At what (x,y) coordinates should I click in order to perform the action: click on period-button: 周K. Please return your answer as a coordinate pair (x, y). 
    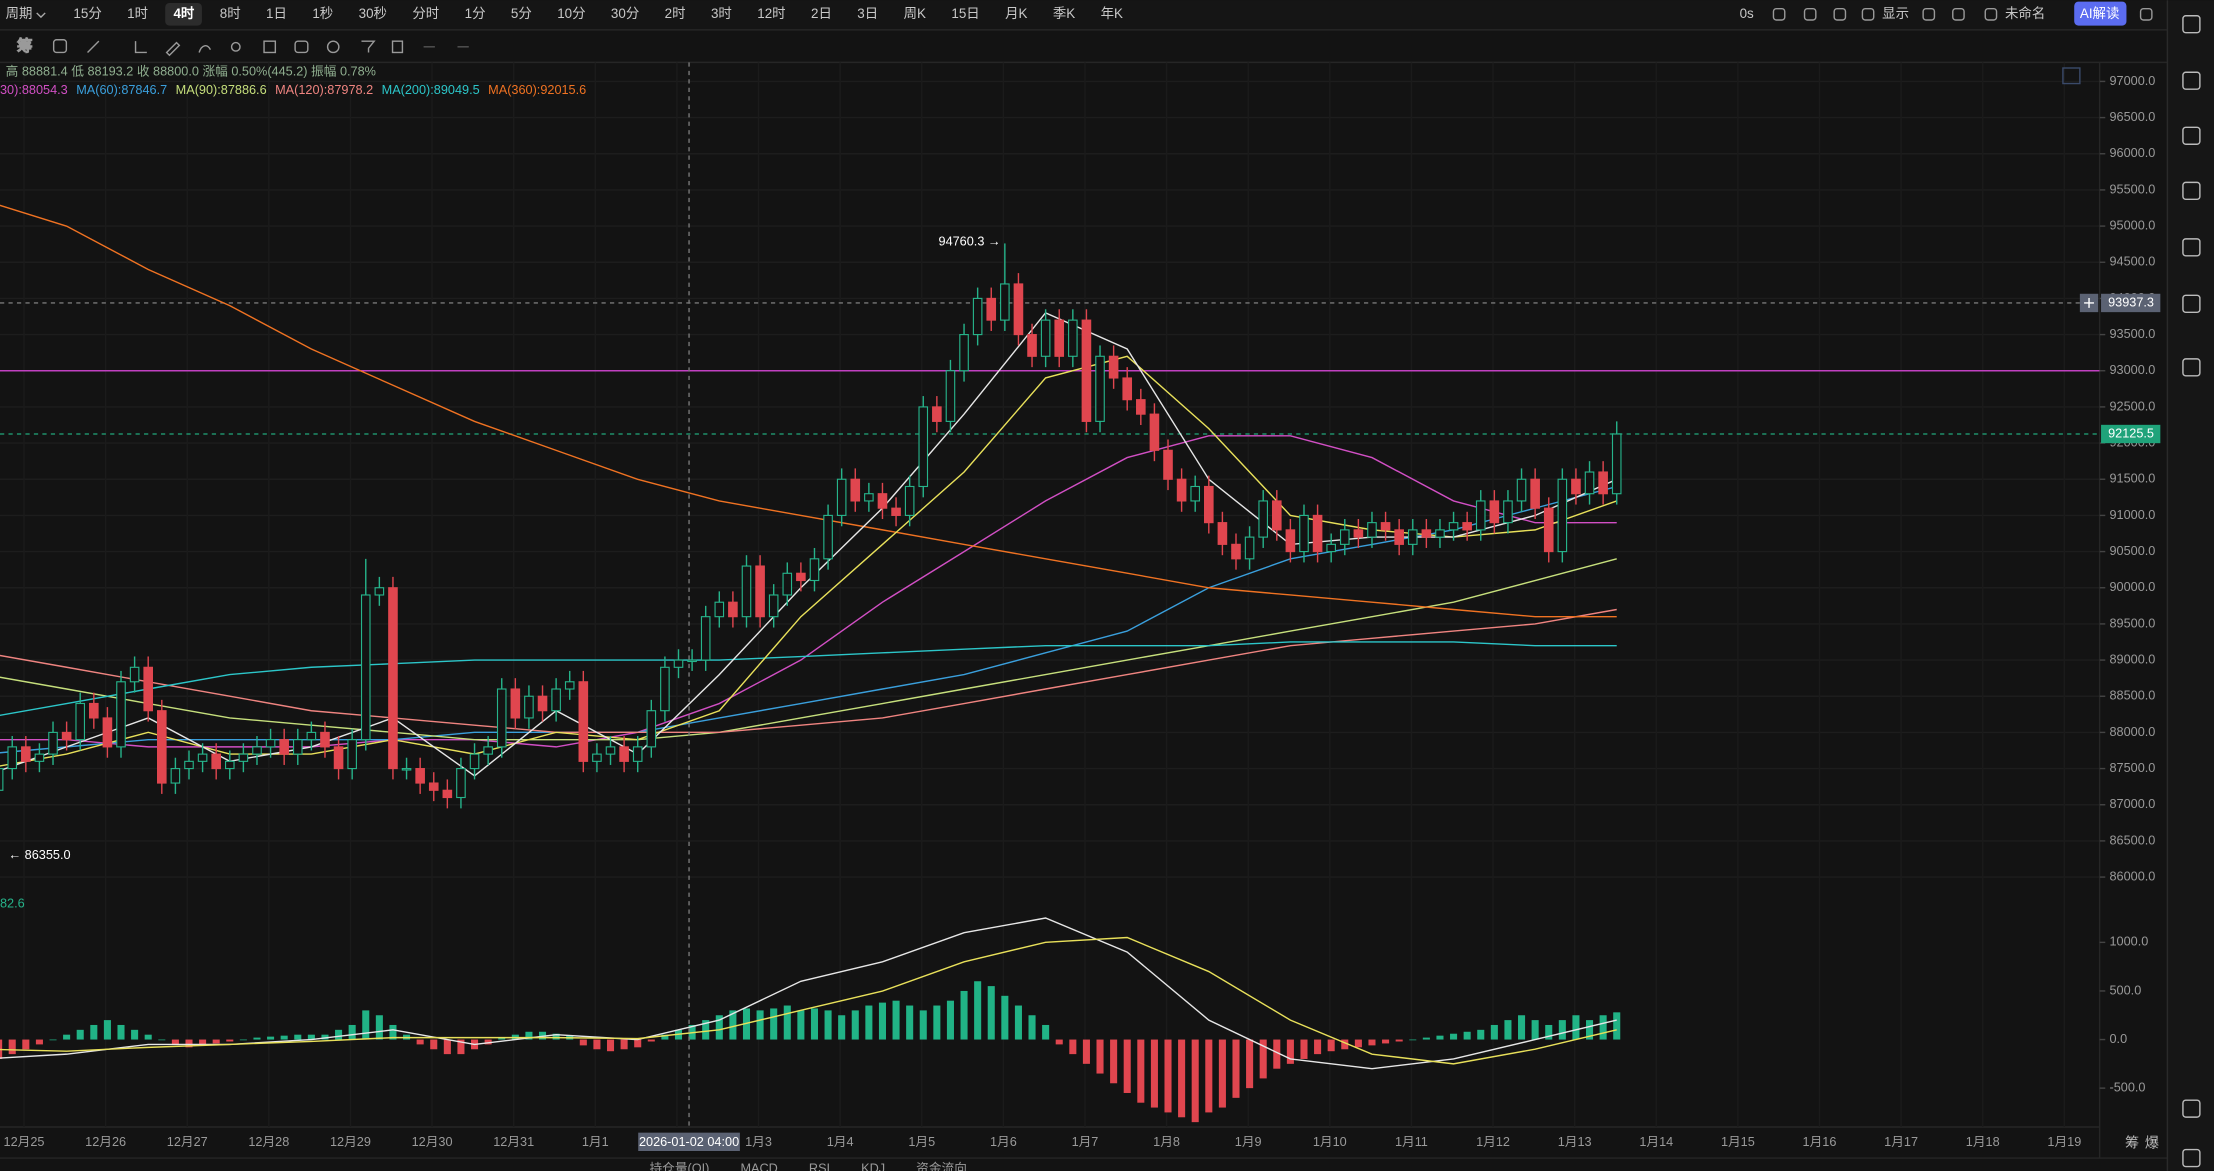
    Looking at the image, I should click on (915, 13).